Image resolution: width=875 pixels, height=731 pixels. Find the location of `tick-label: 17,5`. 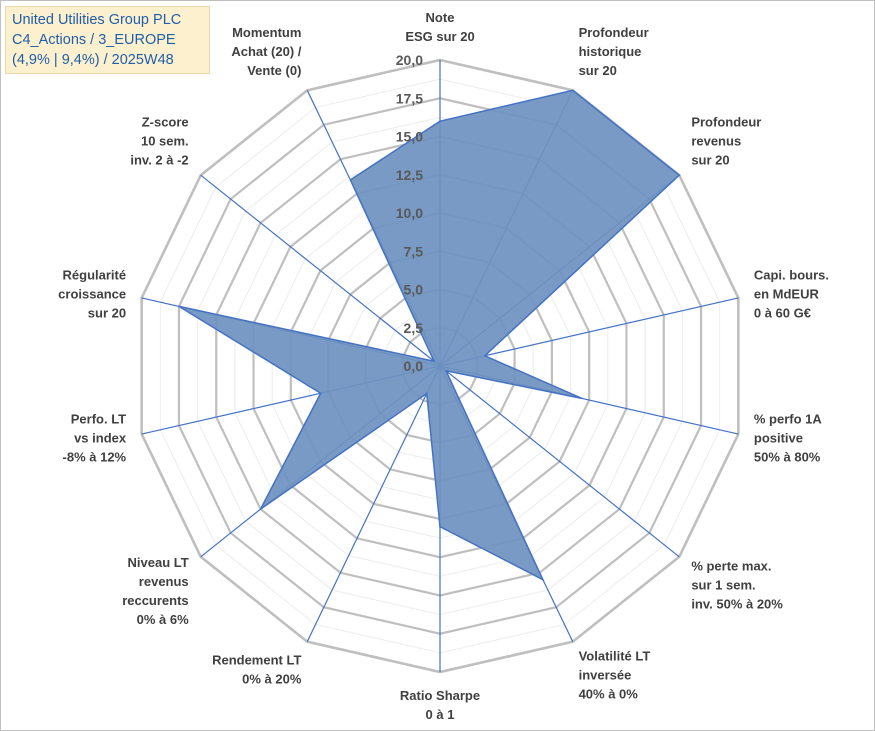

tick-label: 17,5 is located at coordinates (409, 98).